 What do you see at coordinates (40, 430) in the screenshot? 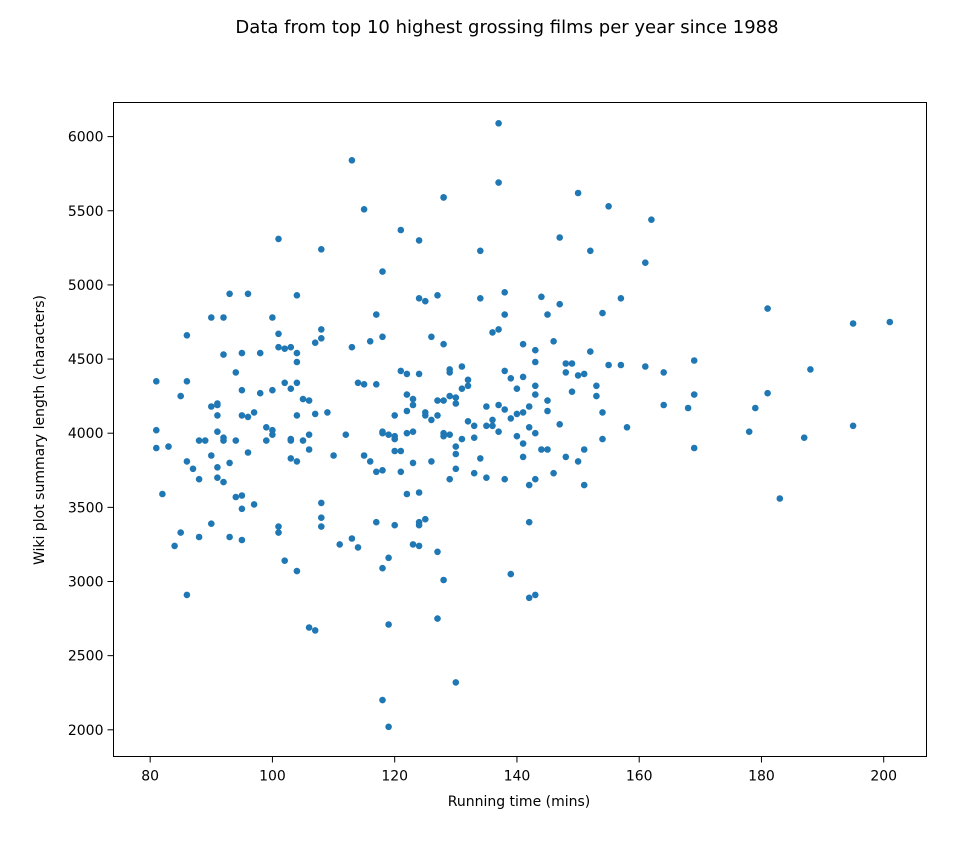
I see `y-axis-label: Wiki plot summary length (characters)` at bounding box center [40, 430].